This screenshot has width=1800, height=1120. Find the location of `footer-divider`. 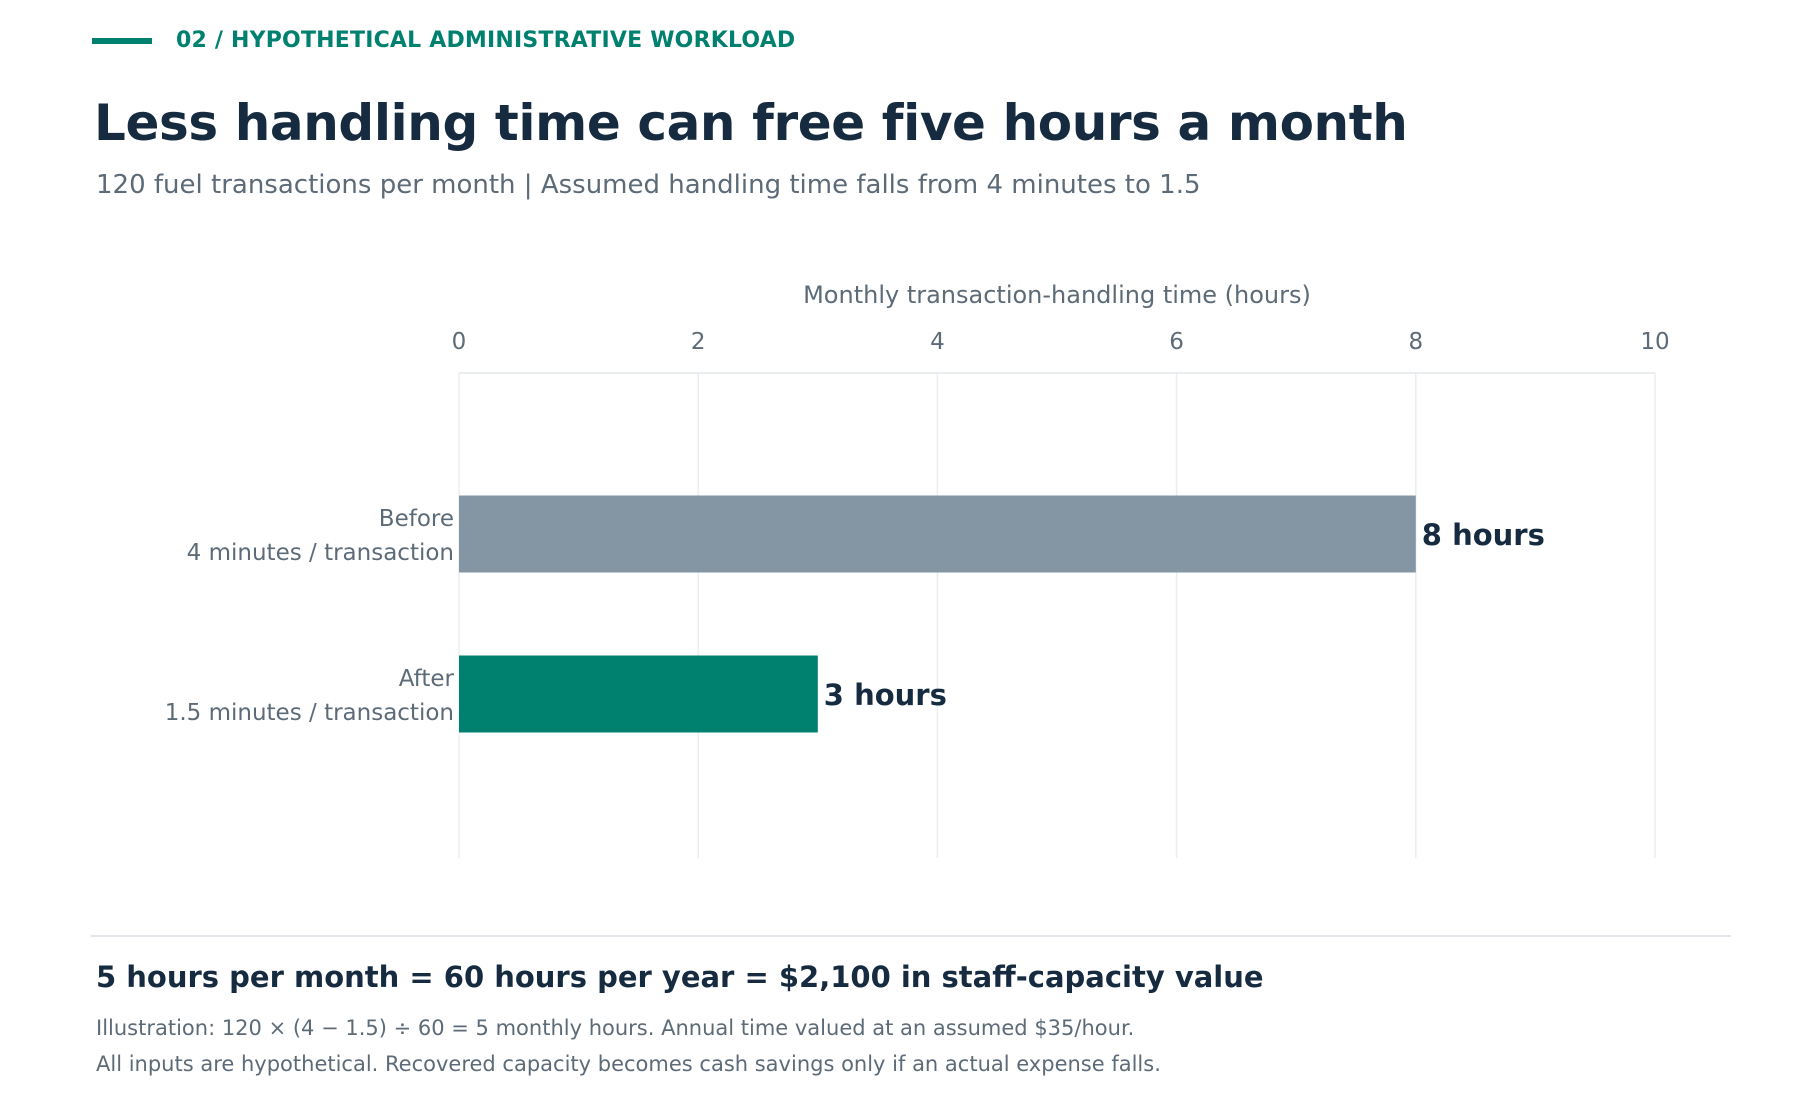

footer-divider is located at coordinates (911, 936).